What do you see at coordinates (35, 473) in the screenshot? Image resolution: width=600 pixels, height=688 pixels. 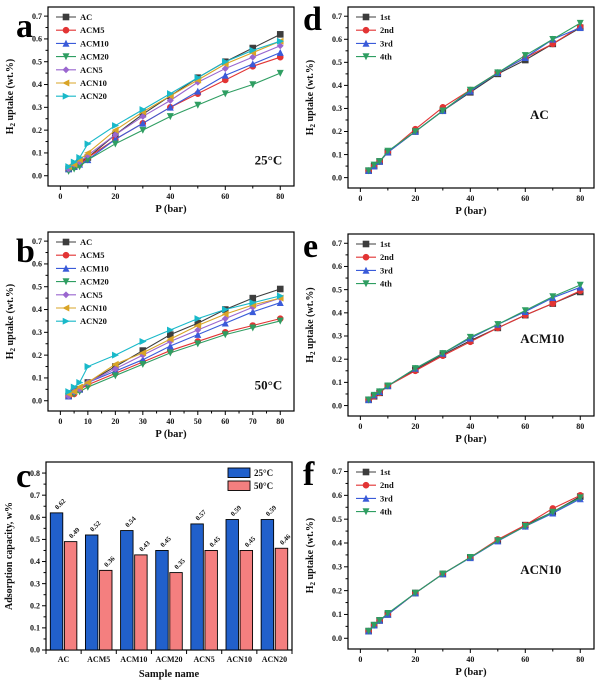 I see `svg-text: 0.8` at bounding box center [35, 473].